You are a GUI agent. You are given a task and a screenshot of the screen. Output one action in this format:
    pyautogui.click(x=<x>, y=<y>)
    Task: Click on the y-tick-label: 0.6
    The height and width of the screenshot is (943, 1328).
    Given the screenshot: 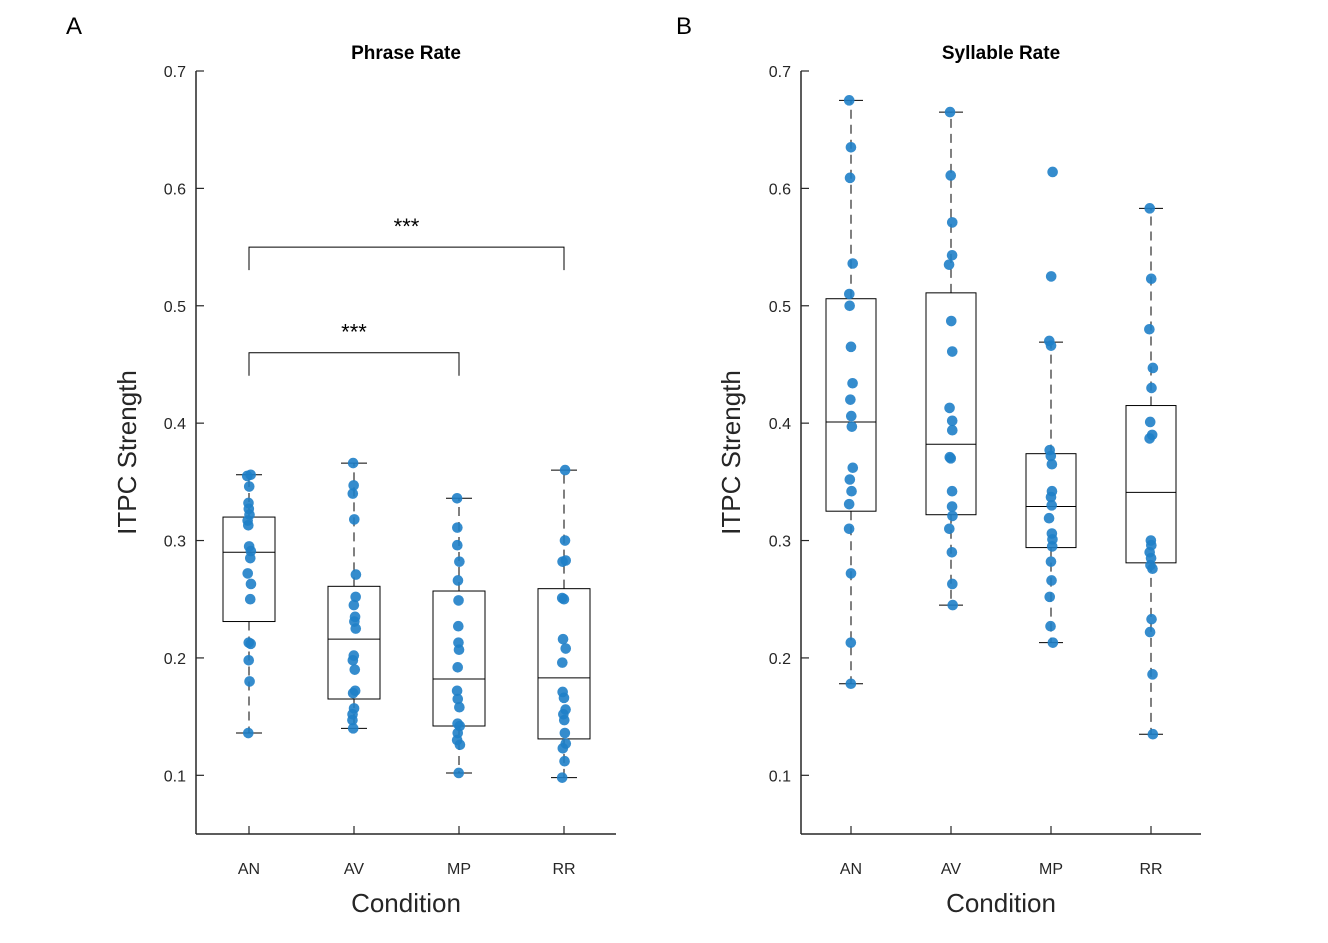 What is the action you would take?
    pyautogui.click(x=175, y=189)
    